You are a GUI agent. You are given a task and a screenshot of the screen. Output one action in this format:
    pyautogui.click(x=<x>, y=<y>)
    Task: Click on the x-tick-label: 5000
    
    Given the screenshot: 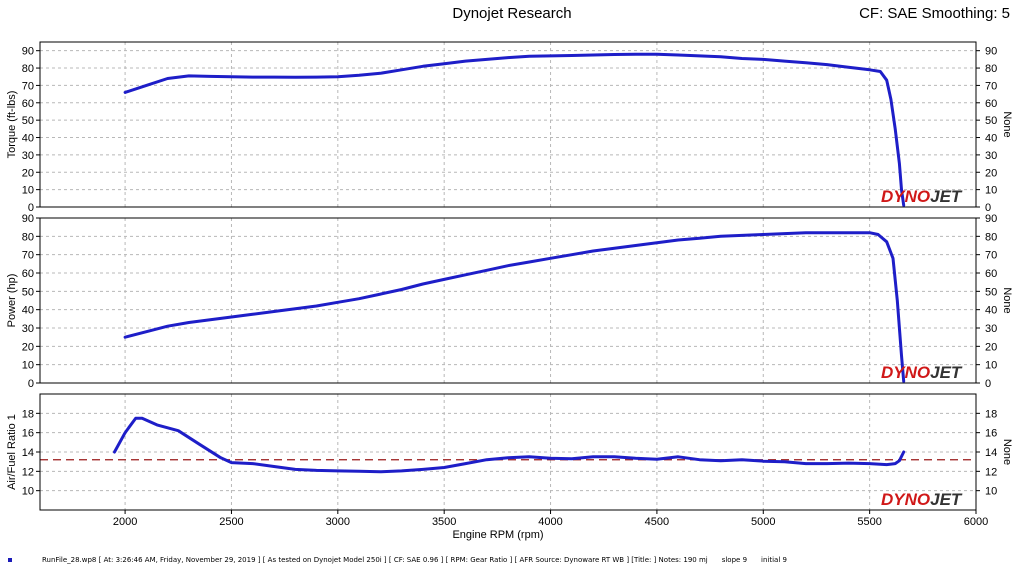 What is the action you would take?
    pyautogui.click(x=763, y=522)
    